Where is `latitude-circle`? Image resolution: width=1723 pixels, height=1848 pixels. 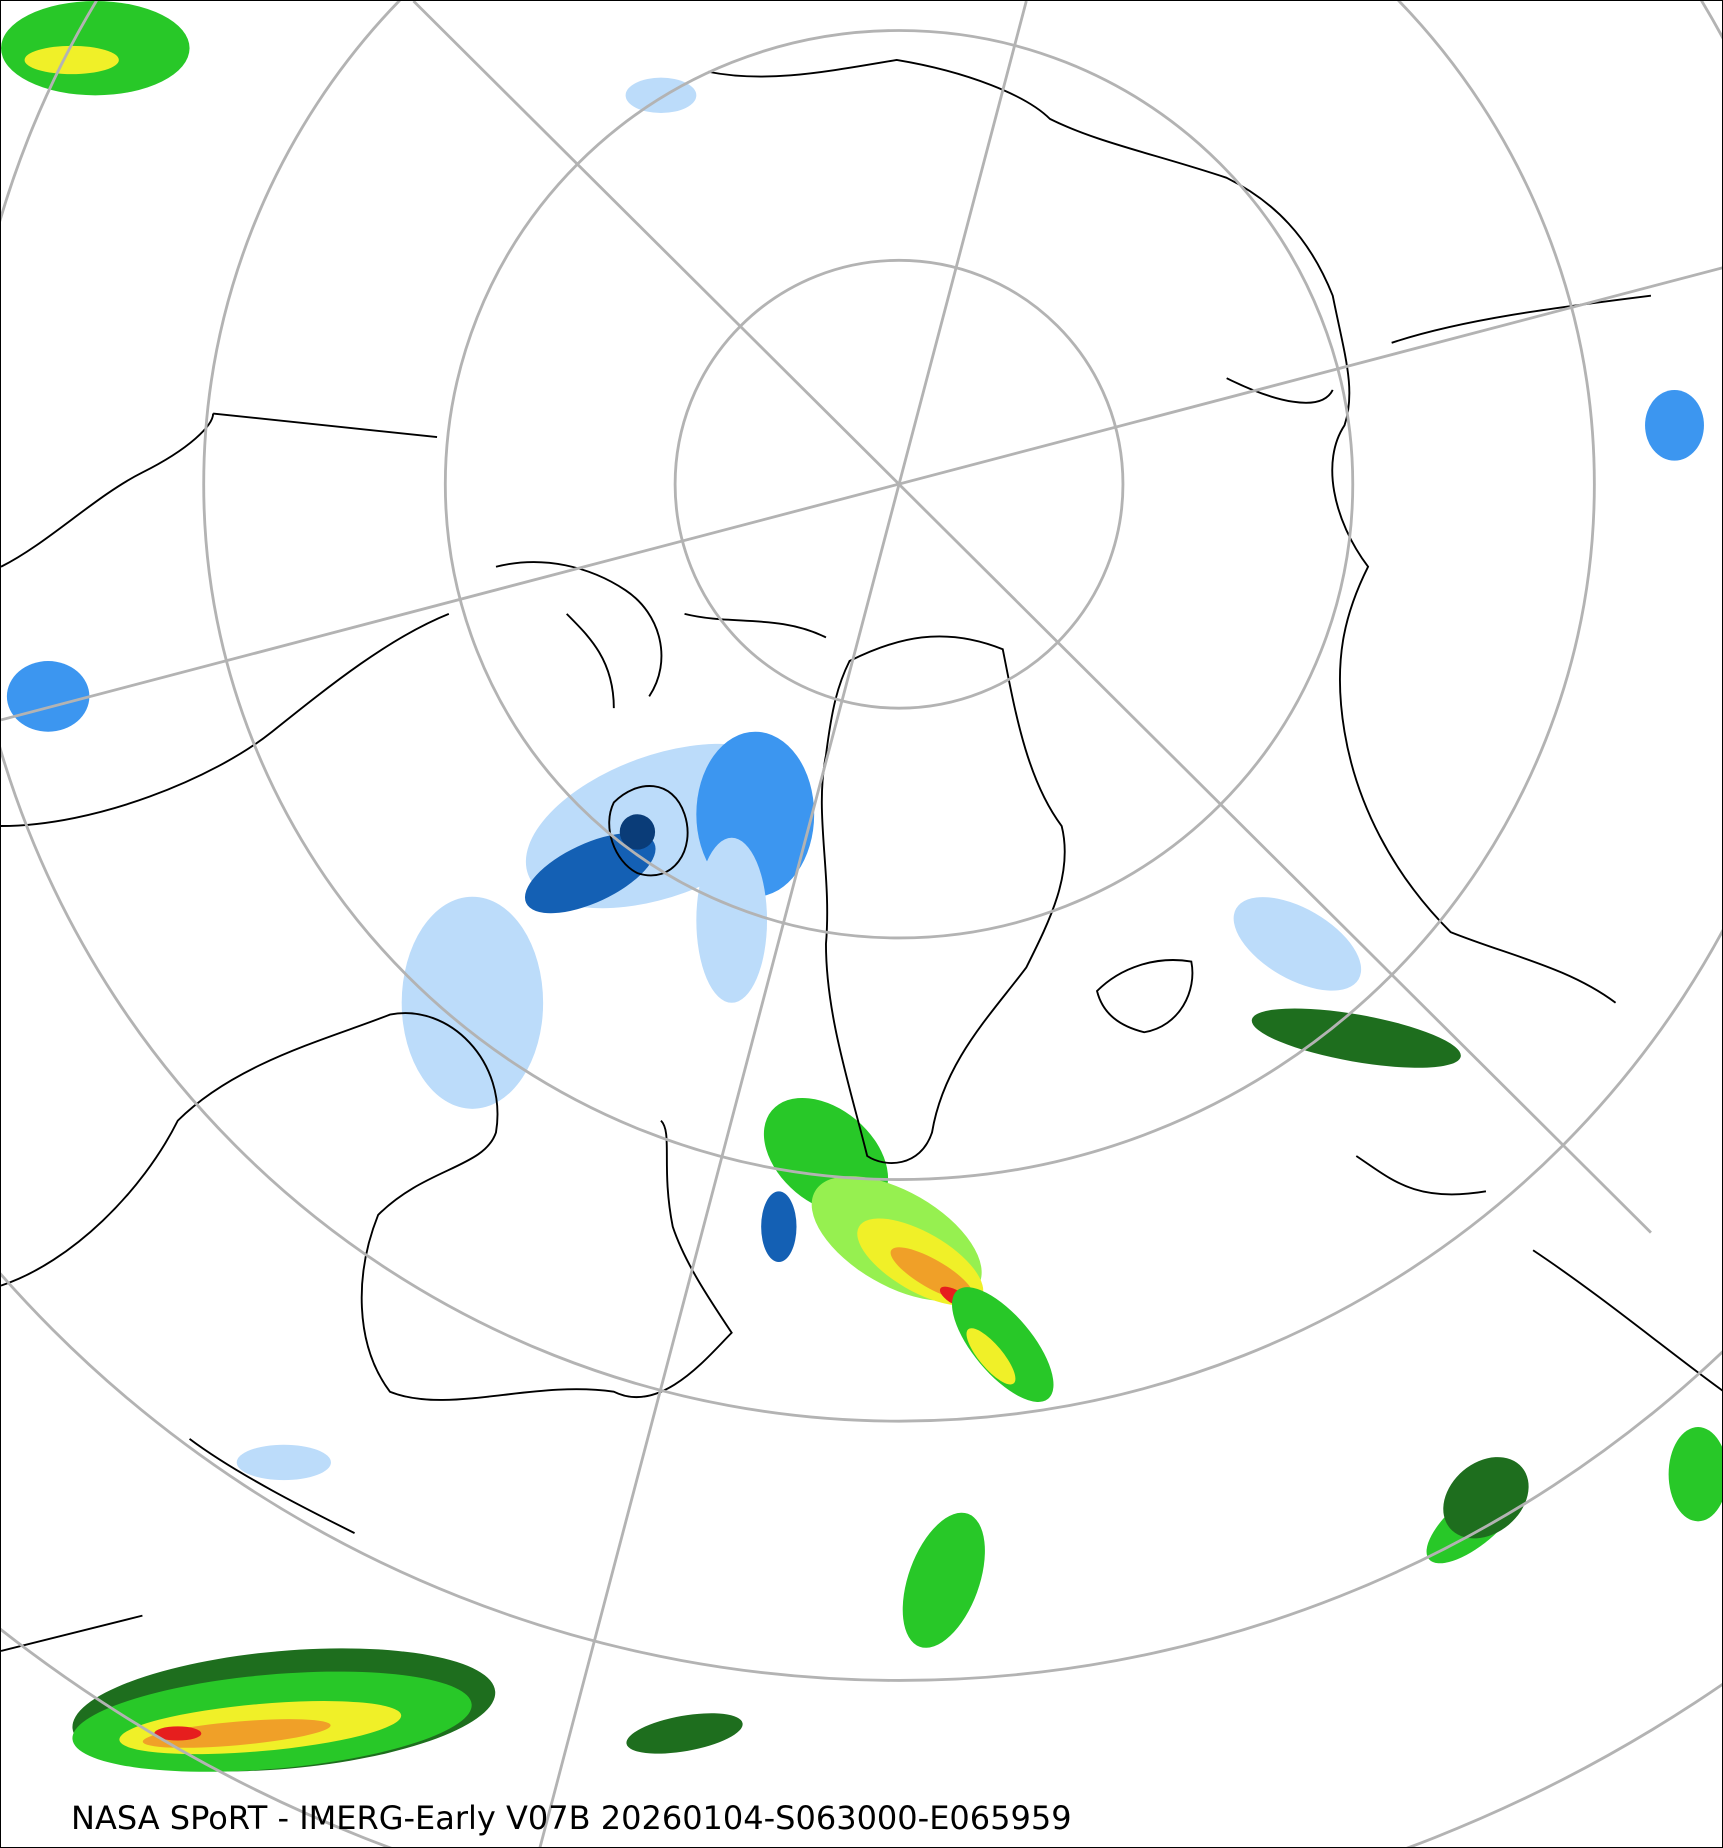
latitude-circle is located at coordinates (899, 484).